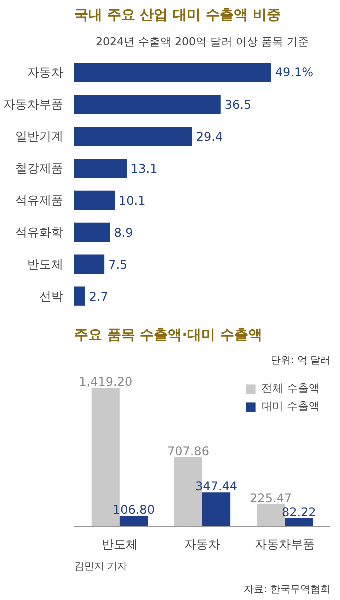 The height and width of the screenshot is (600, 340). I want to click on text: 단위: 억 달러, so click(300, 361).